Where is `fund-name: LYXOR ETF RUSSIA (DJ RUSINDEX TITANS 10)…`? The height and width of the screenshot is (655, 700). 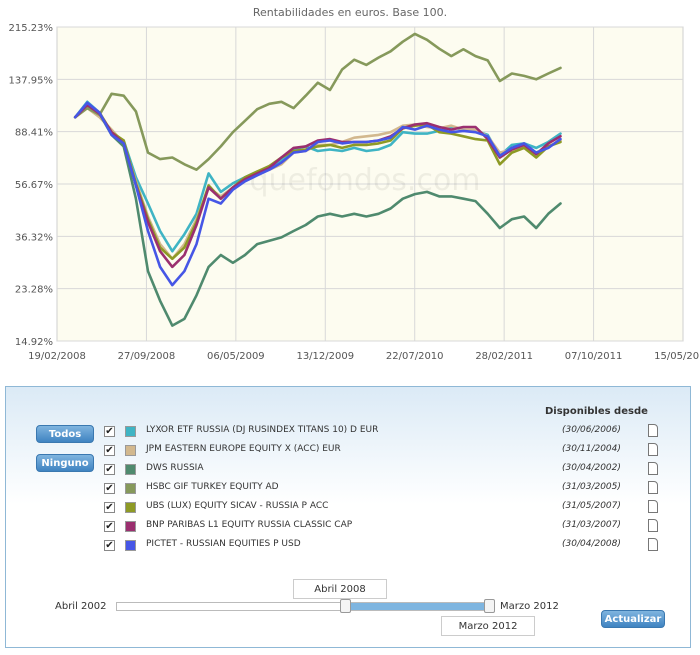
fund-name: LYXOR ETF RUSSIA (DJ RUSINDEX TITANS 10)… is located at coordinates (262, 430).